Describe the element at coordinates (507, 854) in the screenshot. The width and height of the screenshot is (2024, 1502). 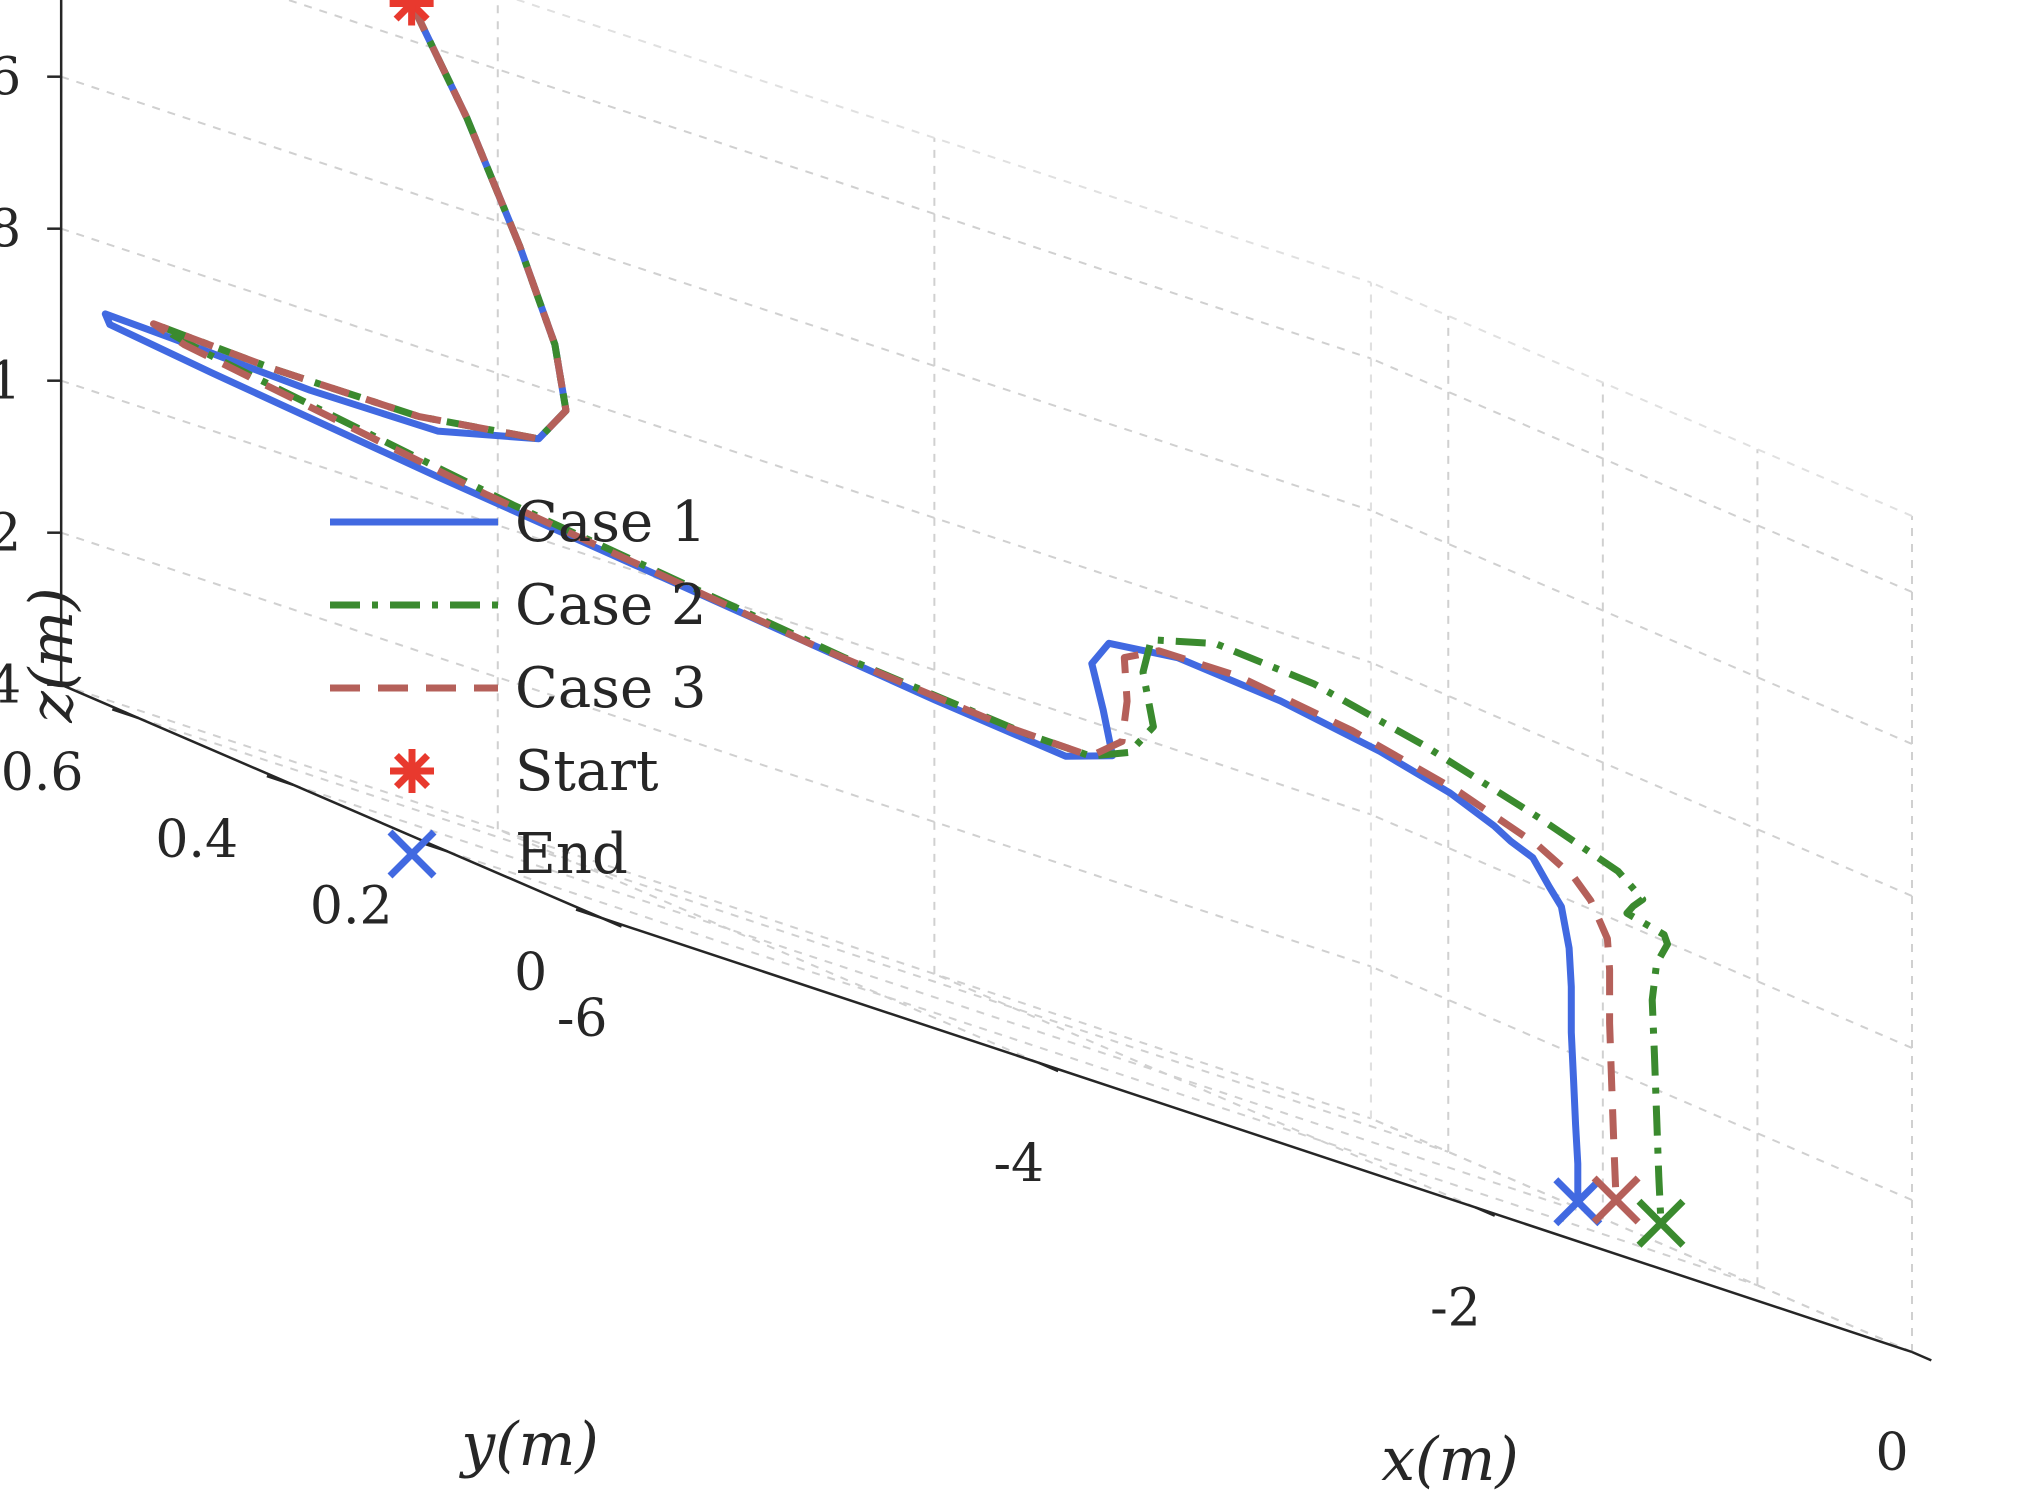
I see `legend-item: End` at that location.